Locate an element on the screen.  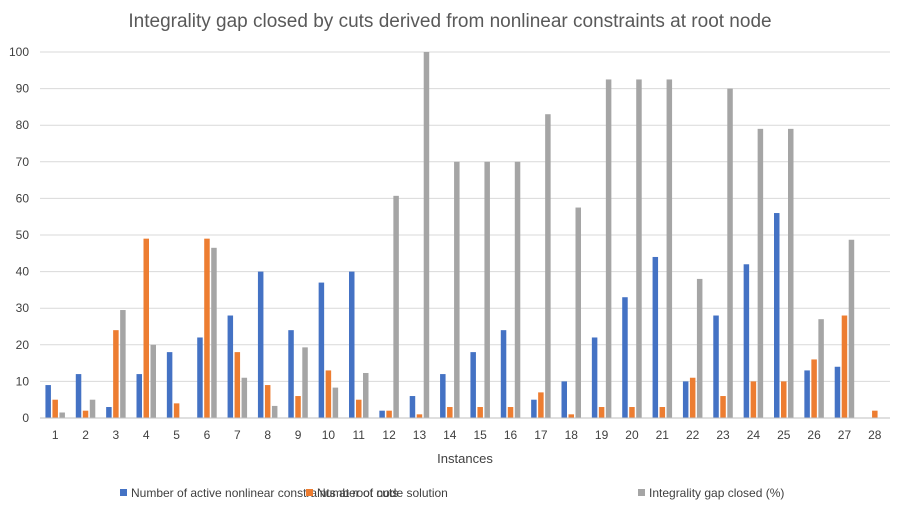
x-tick-label: 26 is located at coordinates (814, 435).